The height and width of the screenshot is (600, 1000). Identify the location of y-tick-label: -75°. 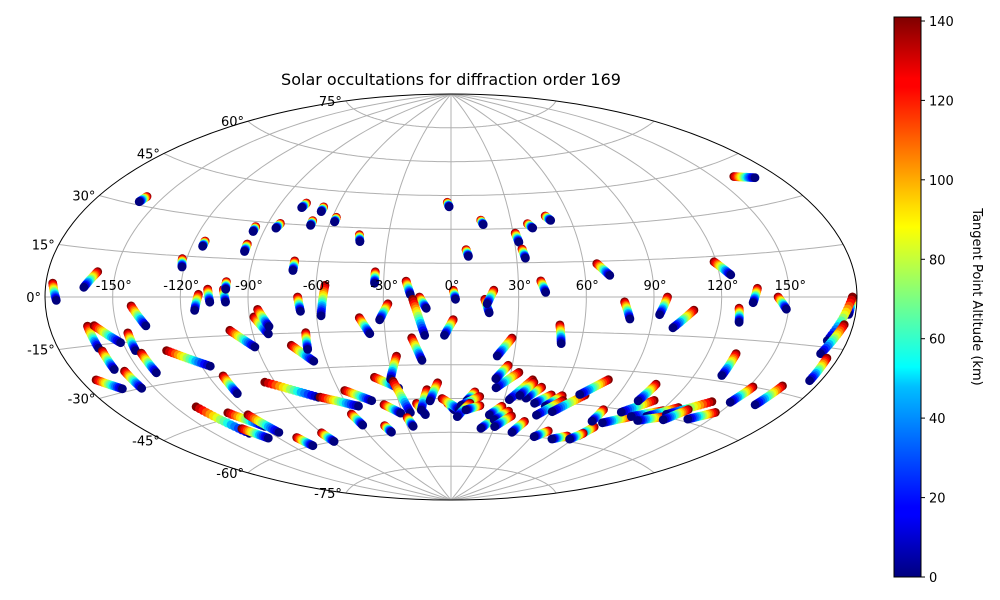
(328, 494).